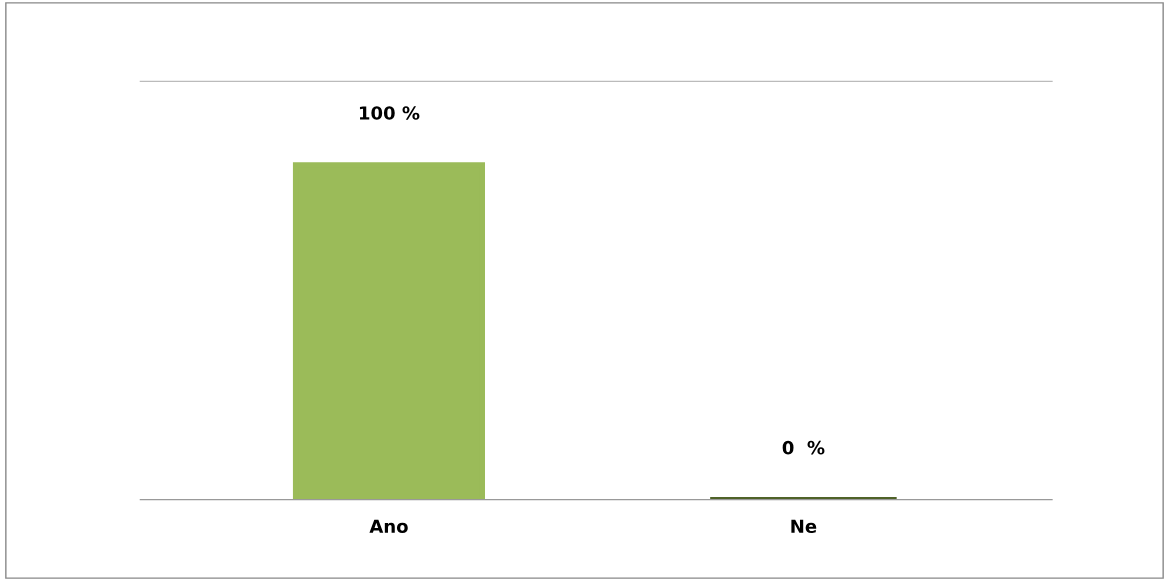 The width and height of the screenshot is (1169, 581). What do you see at coordinates (804, 526) in the screenshot?
I see `x-tick-label: Ne` at bounding box center [804, 526].